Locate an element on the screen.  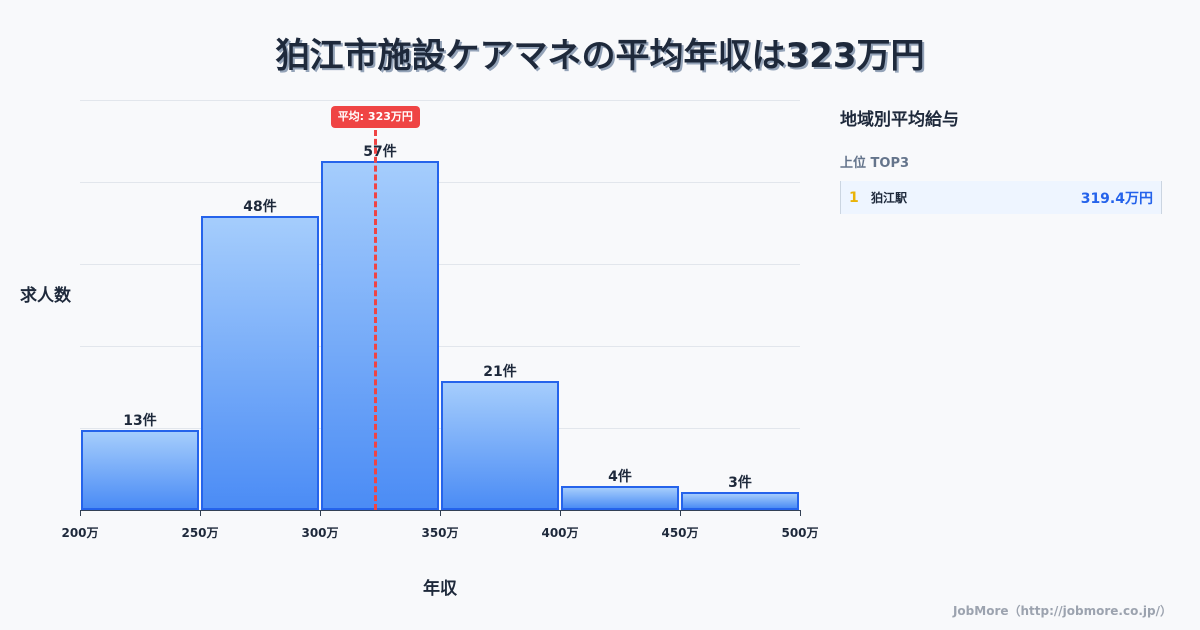
x-tick-label: 450万 is located at coordinates (680, 533).